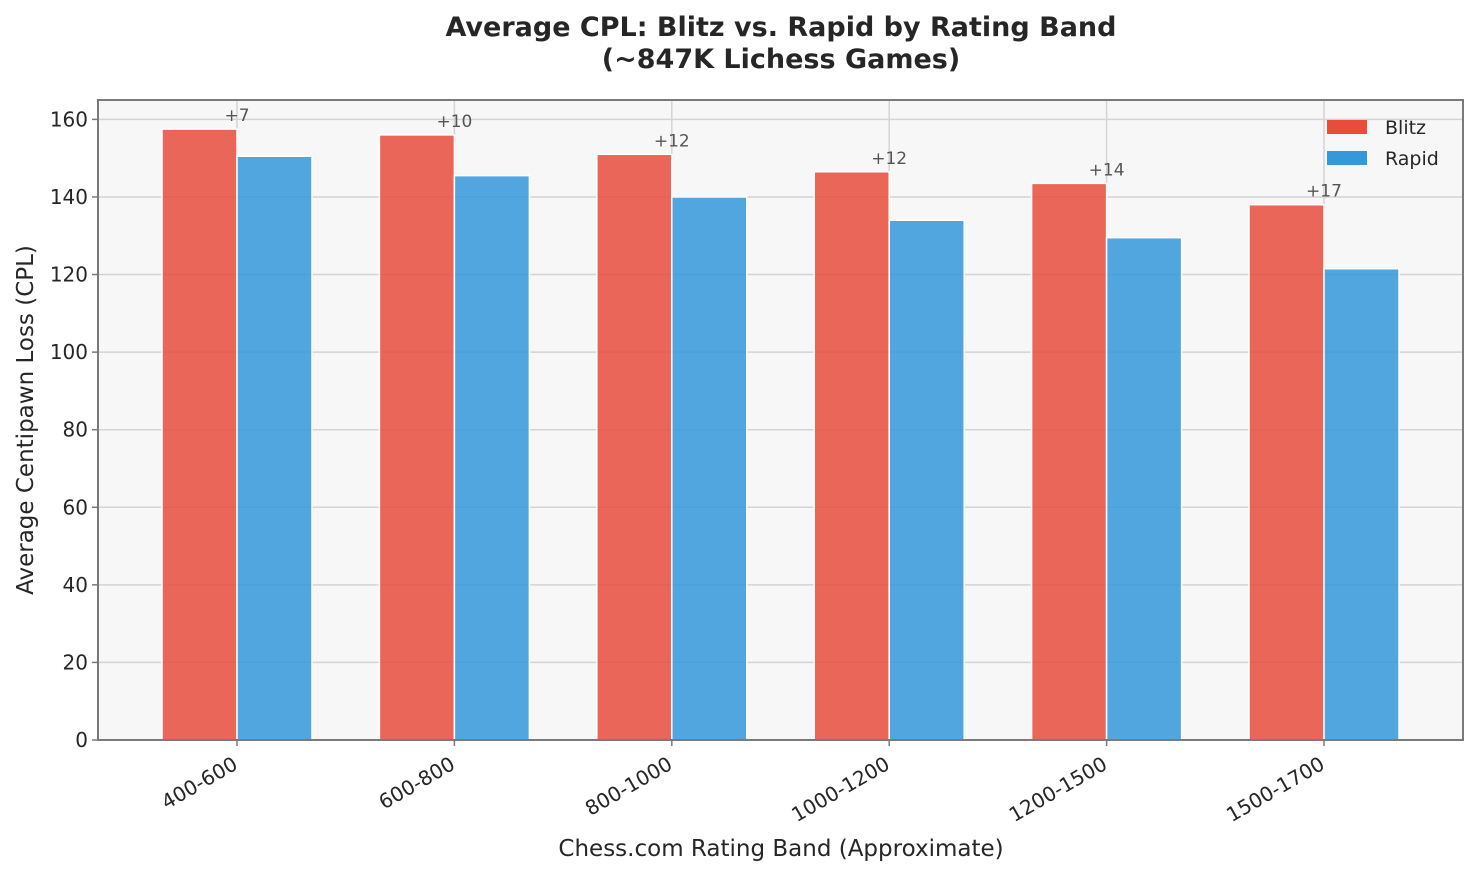 The width and height of the screenshot is (1477, 877). Describe the element at coordinates (1107, 170) in the screenshot. I see `difference-label: +14` at that location.